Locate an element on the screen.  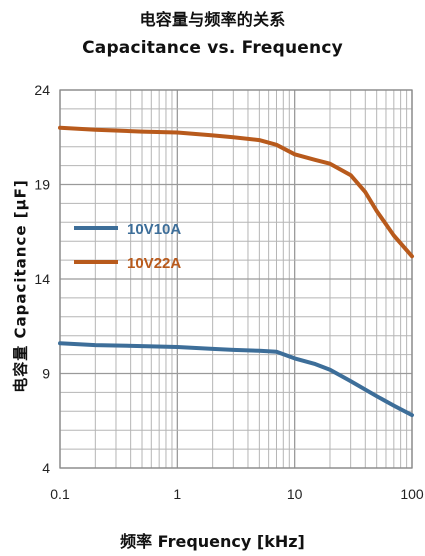
x-tick-label: 10 is located at coordinates (295, 494).